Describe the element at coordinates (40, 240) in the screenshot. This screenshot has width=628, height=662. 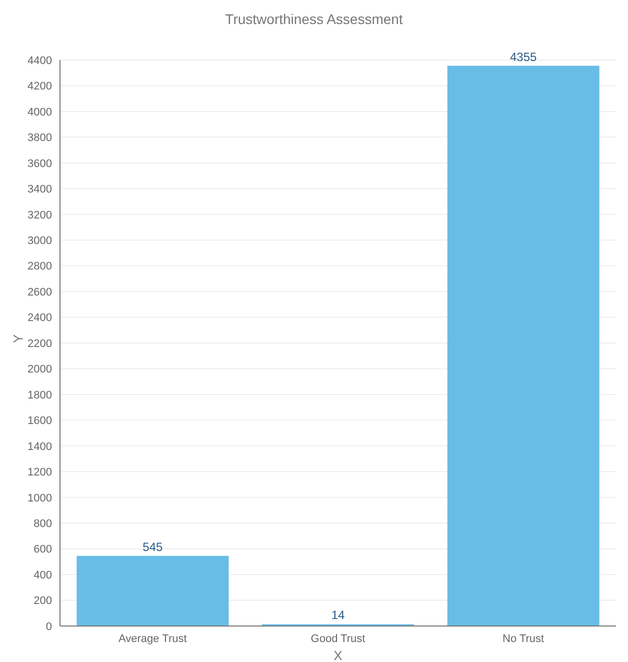
I see `y-tick-label: 3000` at that location.